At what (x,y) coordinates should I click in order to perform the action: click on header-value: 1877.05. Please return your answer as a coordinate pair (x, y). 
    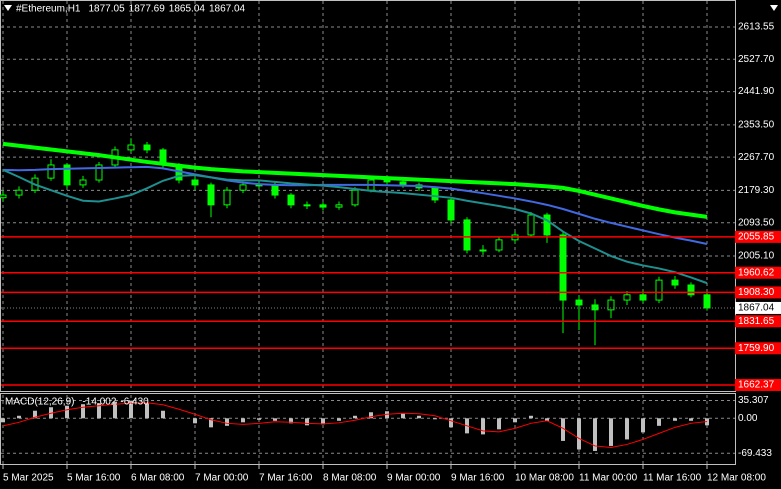
    Looking at the image, I should click on (106, 9).